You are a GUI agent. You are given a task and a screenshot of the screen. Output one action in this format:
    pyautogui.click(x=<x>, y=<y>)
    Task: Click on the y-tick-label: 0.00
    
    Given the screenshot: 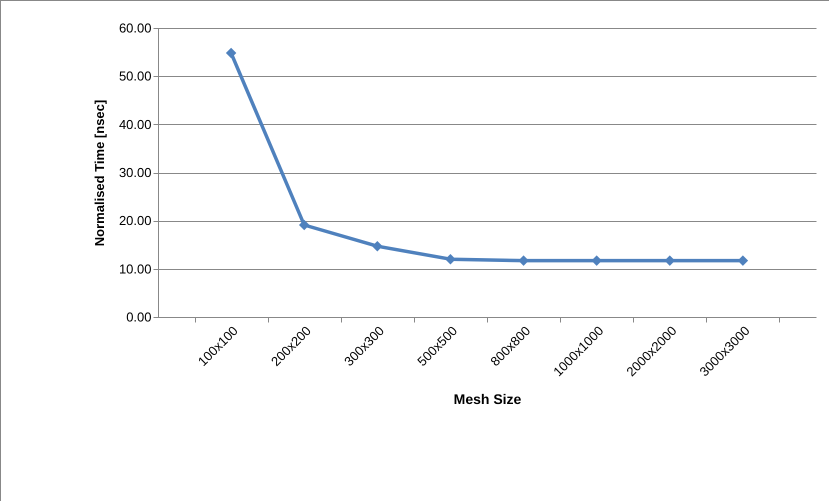 What is the action you would take?
    pyautogui.click(x=139, y=317)
    